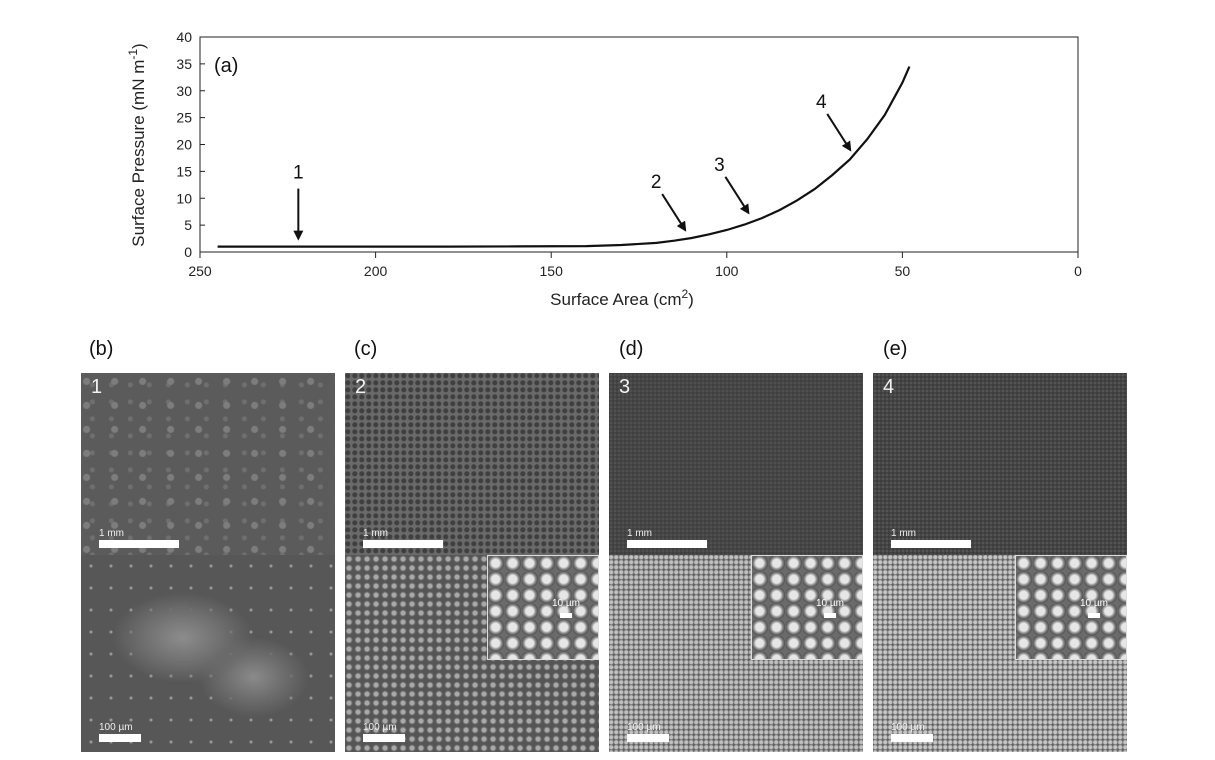  Describe the element at coordinates (719, 165) in the screenshot. I see `annotation-label-3: 3` at that location.